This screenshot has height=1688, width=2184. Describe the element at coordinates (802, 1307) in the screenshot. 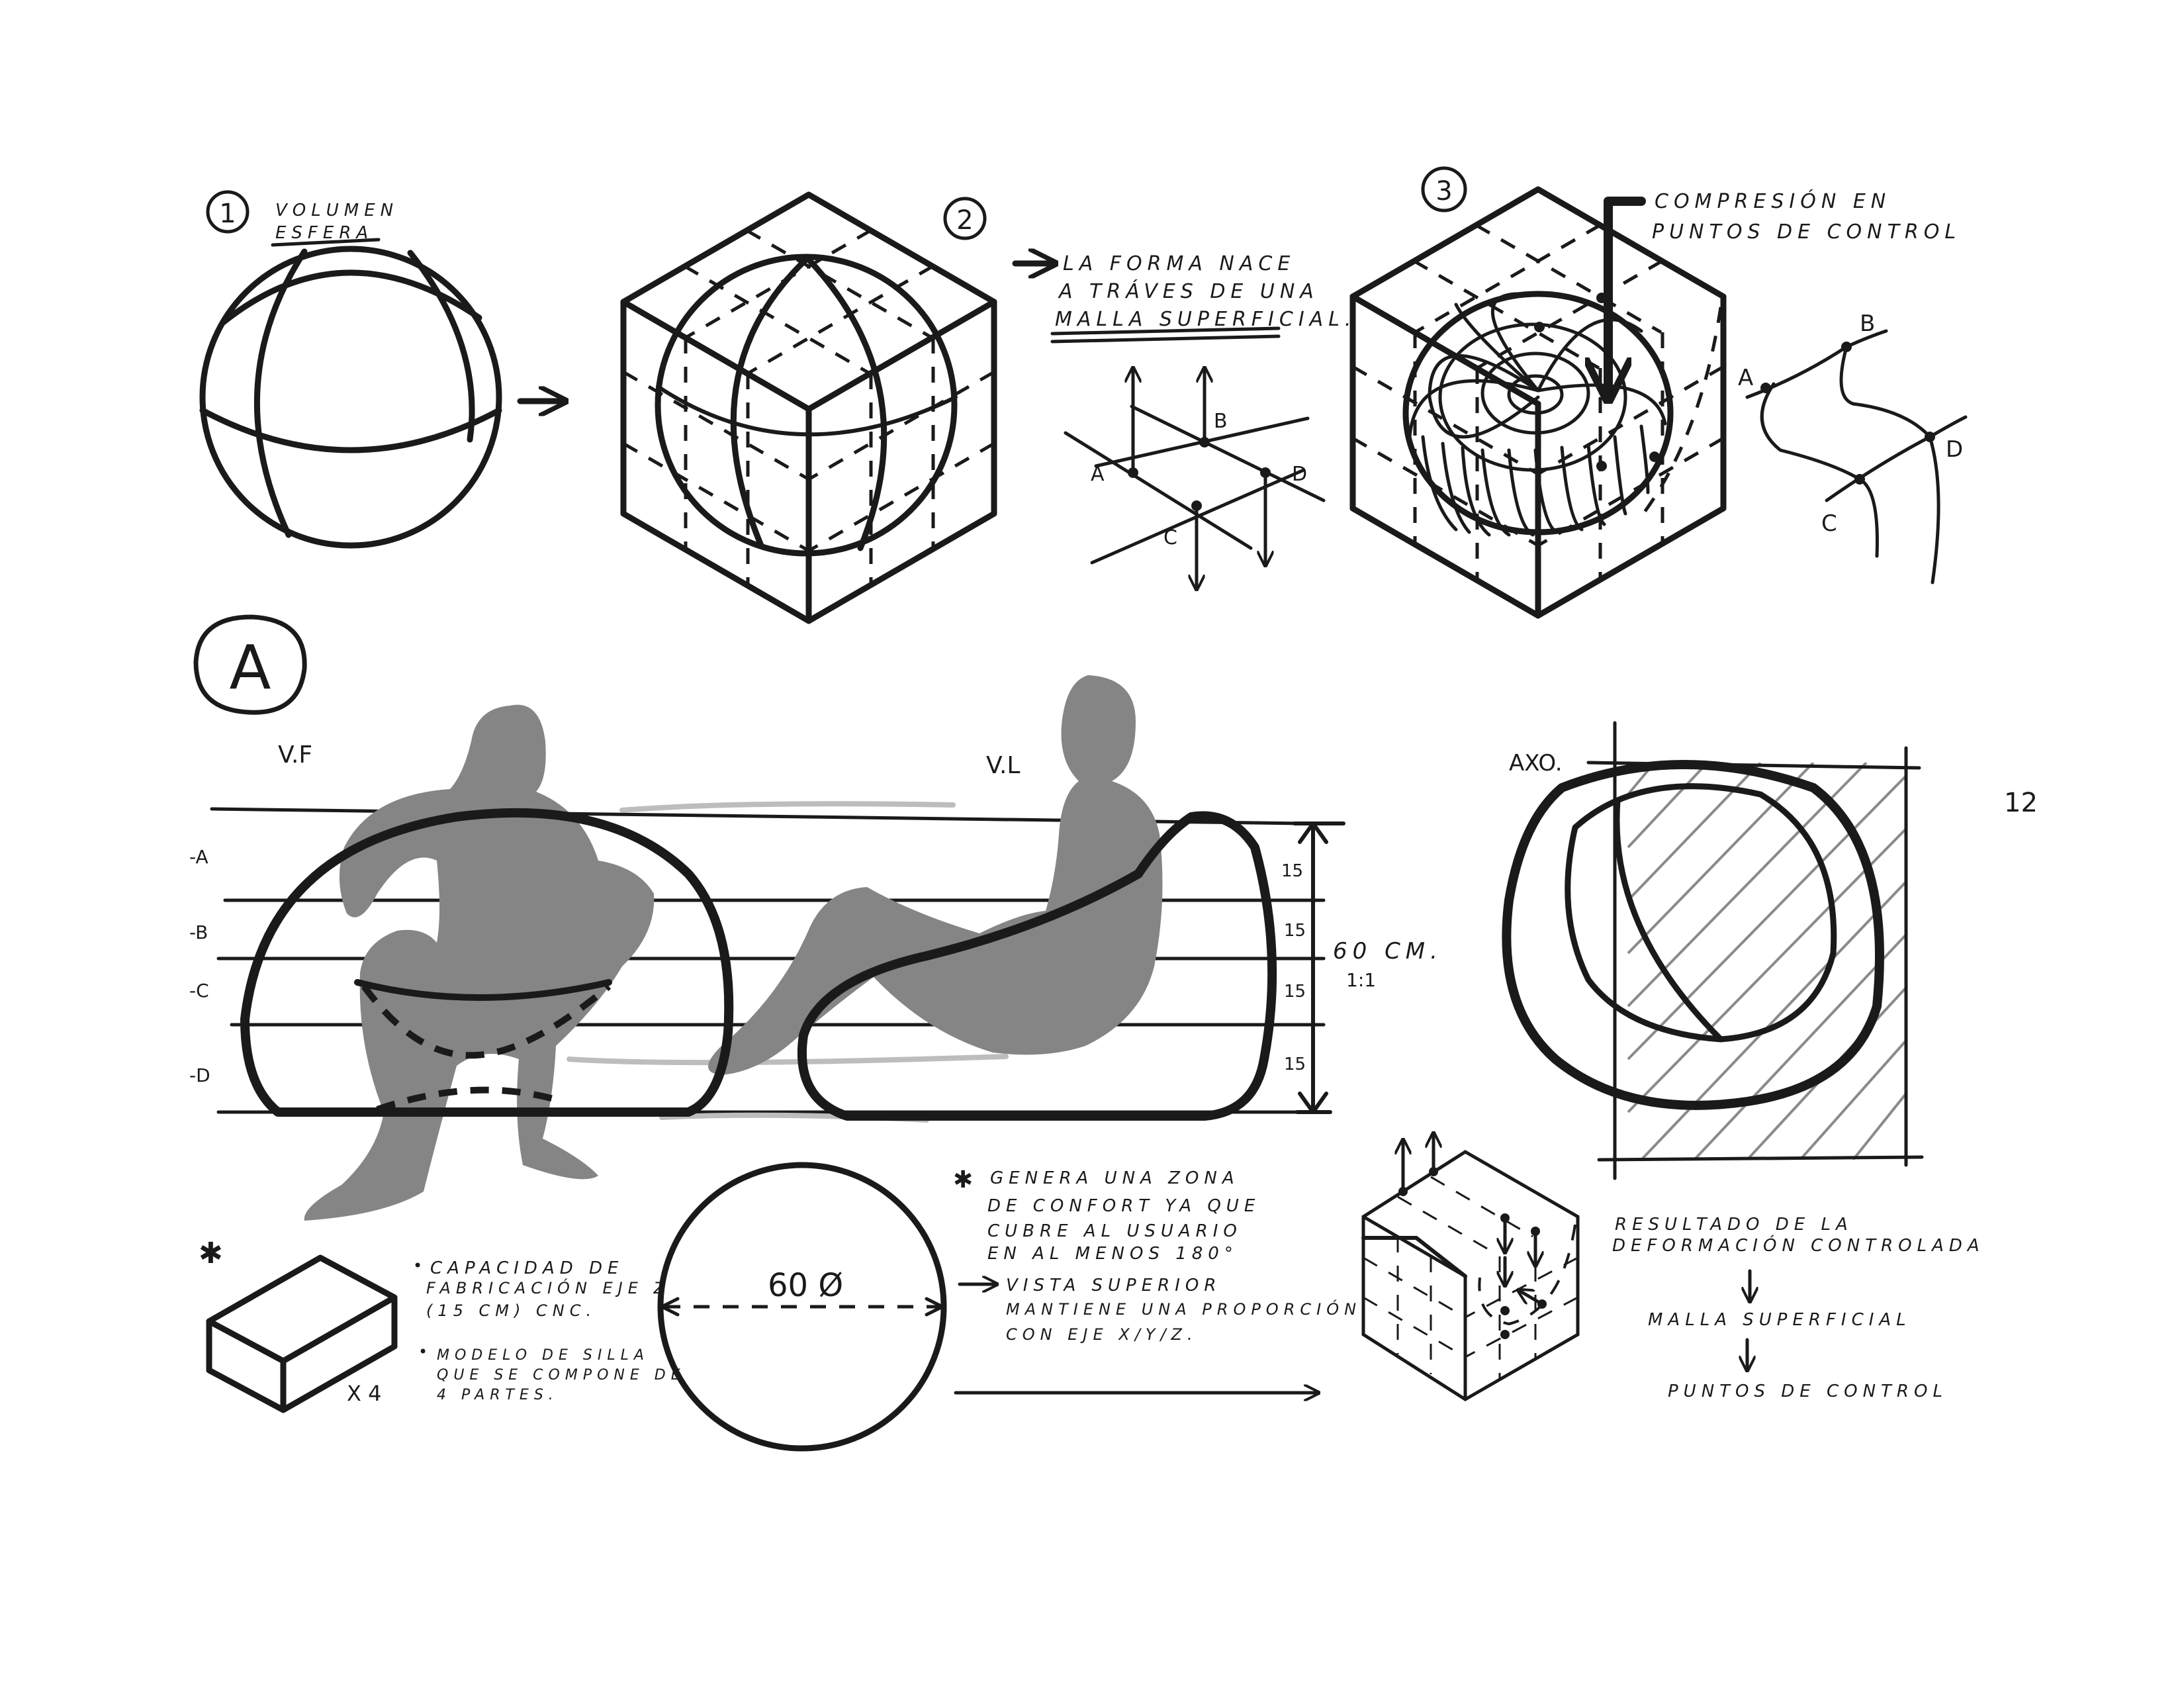

I see `top-view-circle` at that location.